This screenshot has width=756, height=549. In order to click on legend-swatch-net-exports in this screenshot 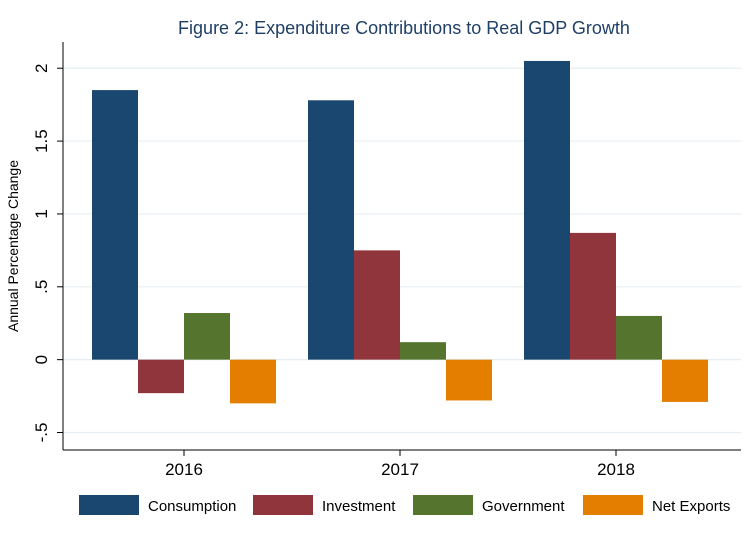, I will do `click(613, 505)`.